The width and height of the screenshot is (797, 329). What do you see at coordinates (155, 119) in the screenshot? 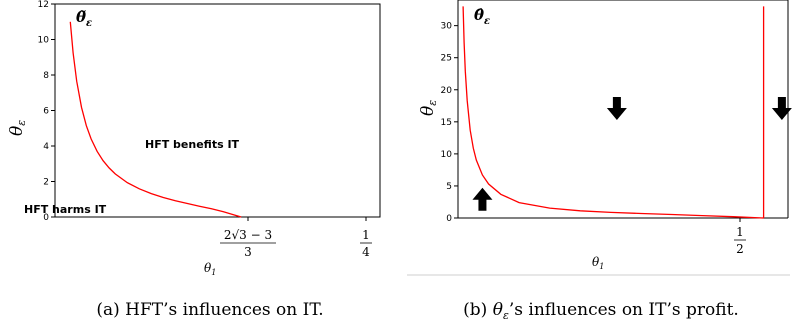
I see `chart-a-curve` at bounding box center [155, 119].